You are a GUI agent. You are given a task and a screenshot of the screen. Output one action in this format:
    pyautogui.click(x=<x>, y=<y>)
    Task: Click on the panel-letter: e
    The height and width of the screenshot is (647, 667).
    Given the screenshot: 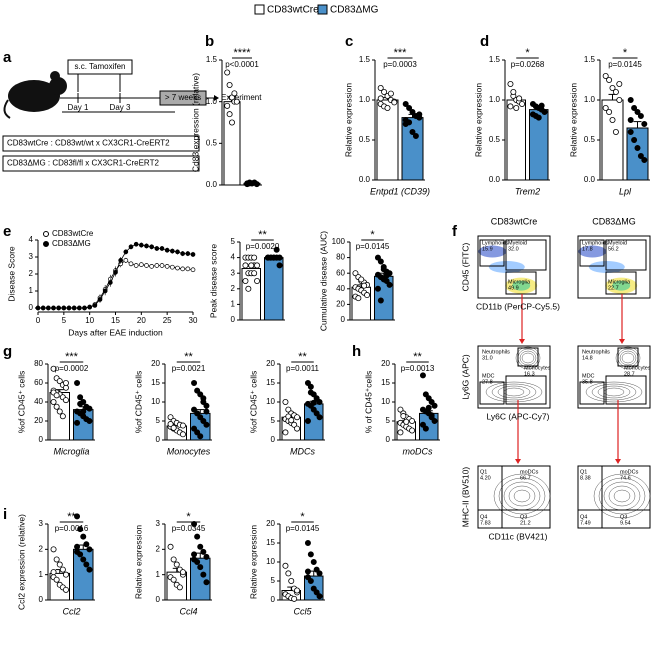 What is the action you would take?
    pyautogui.click(x=7, y=231)
    